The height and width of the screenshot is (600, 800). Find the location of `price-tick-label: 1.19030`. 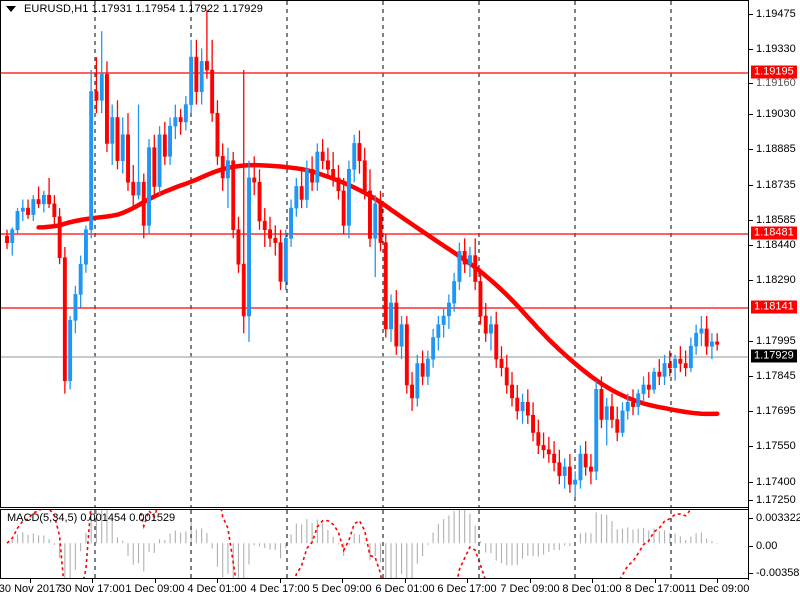

price-tick-label: 1.19030 is located at coordinates (776, 114).